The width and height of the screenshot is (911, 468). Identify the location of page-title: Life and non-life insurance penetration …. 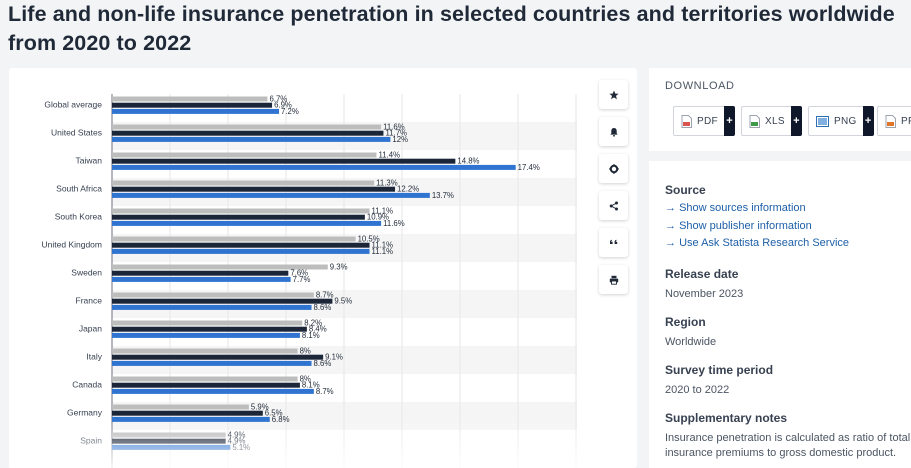
(451, 28).